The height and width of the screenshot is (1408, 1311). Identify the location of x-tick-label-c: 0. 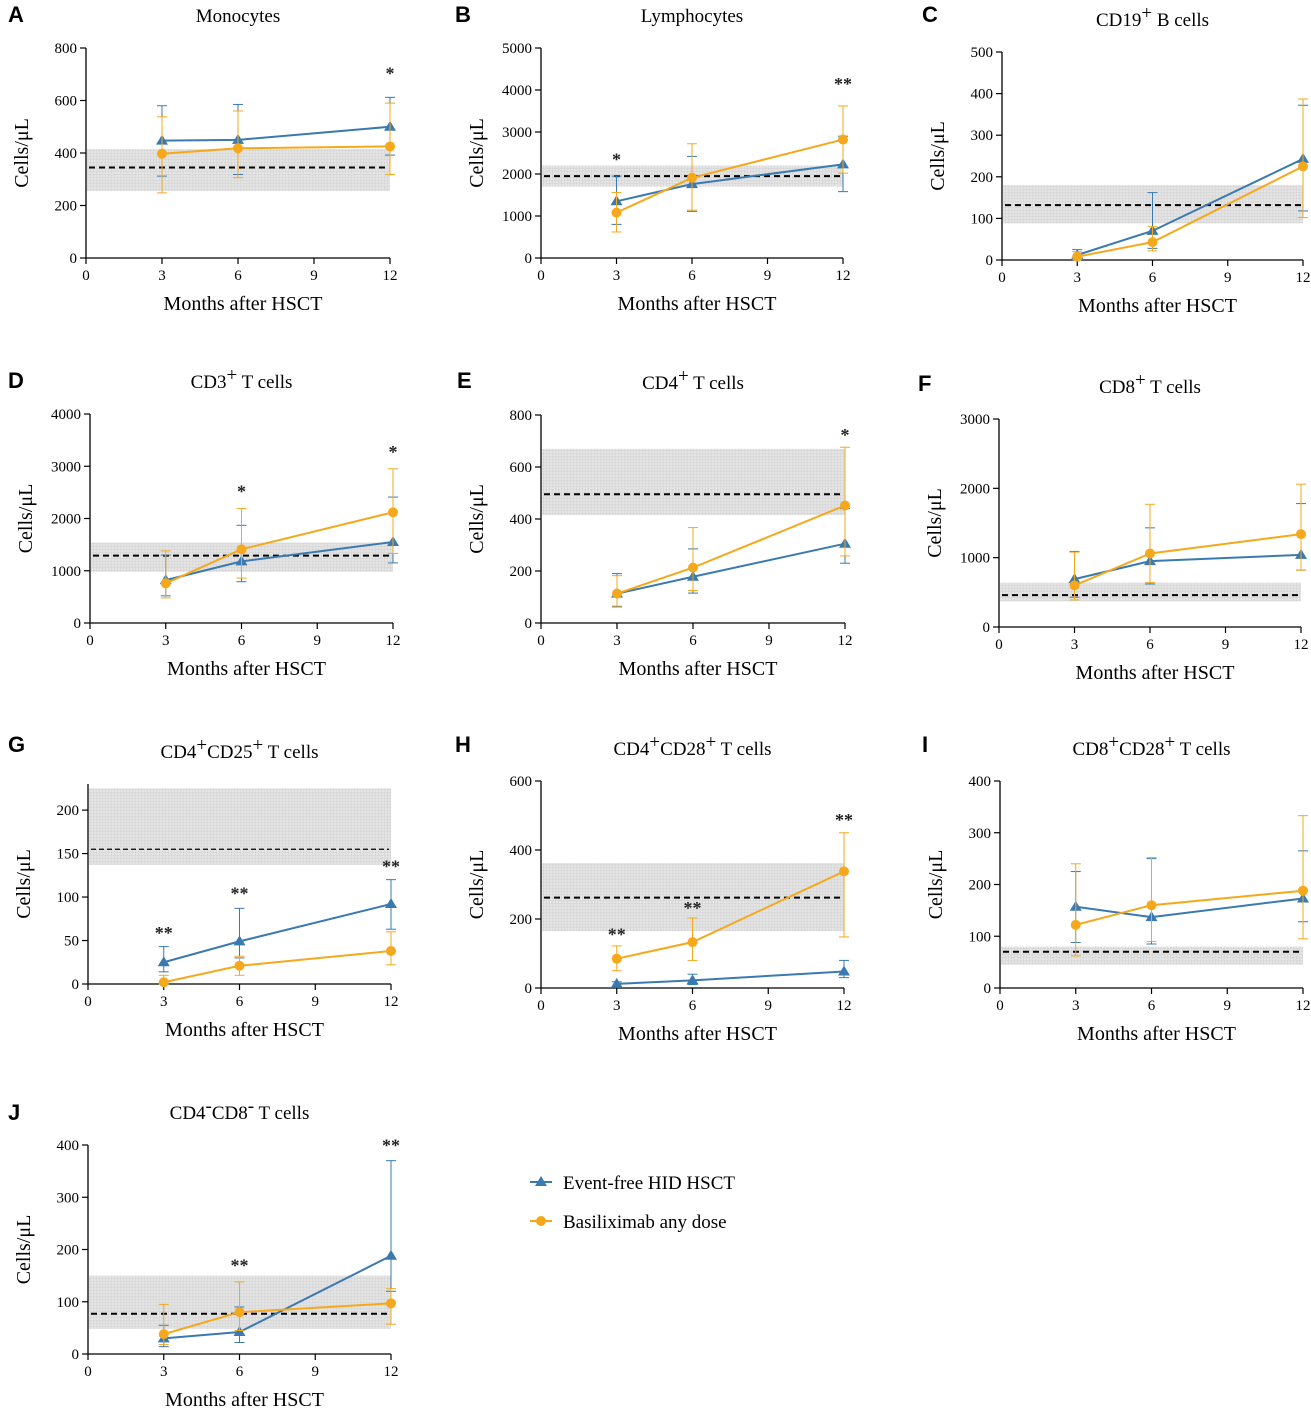
(1002, 278).